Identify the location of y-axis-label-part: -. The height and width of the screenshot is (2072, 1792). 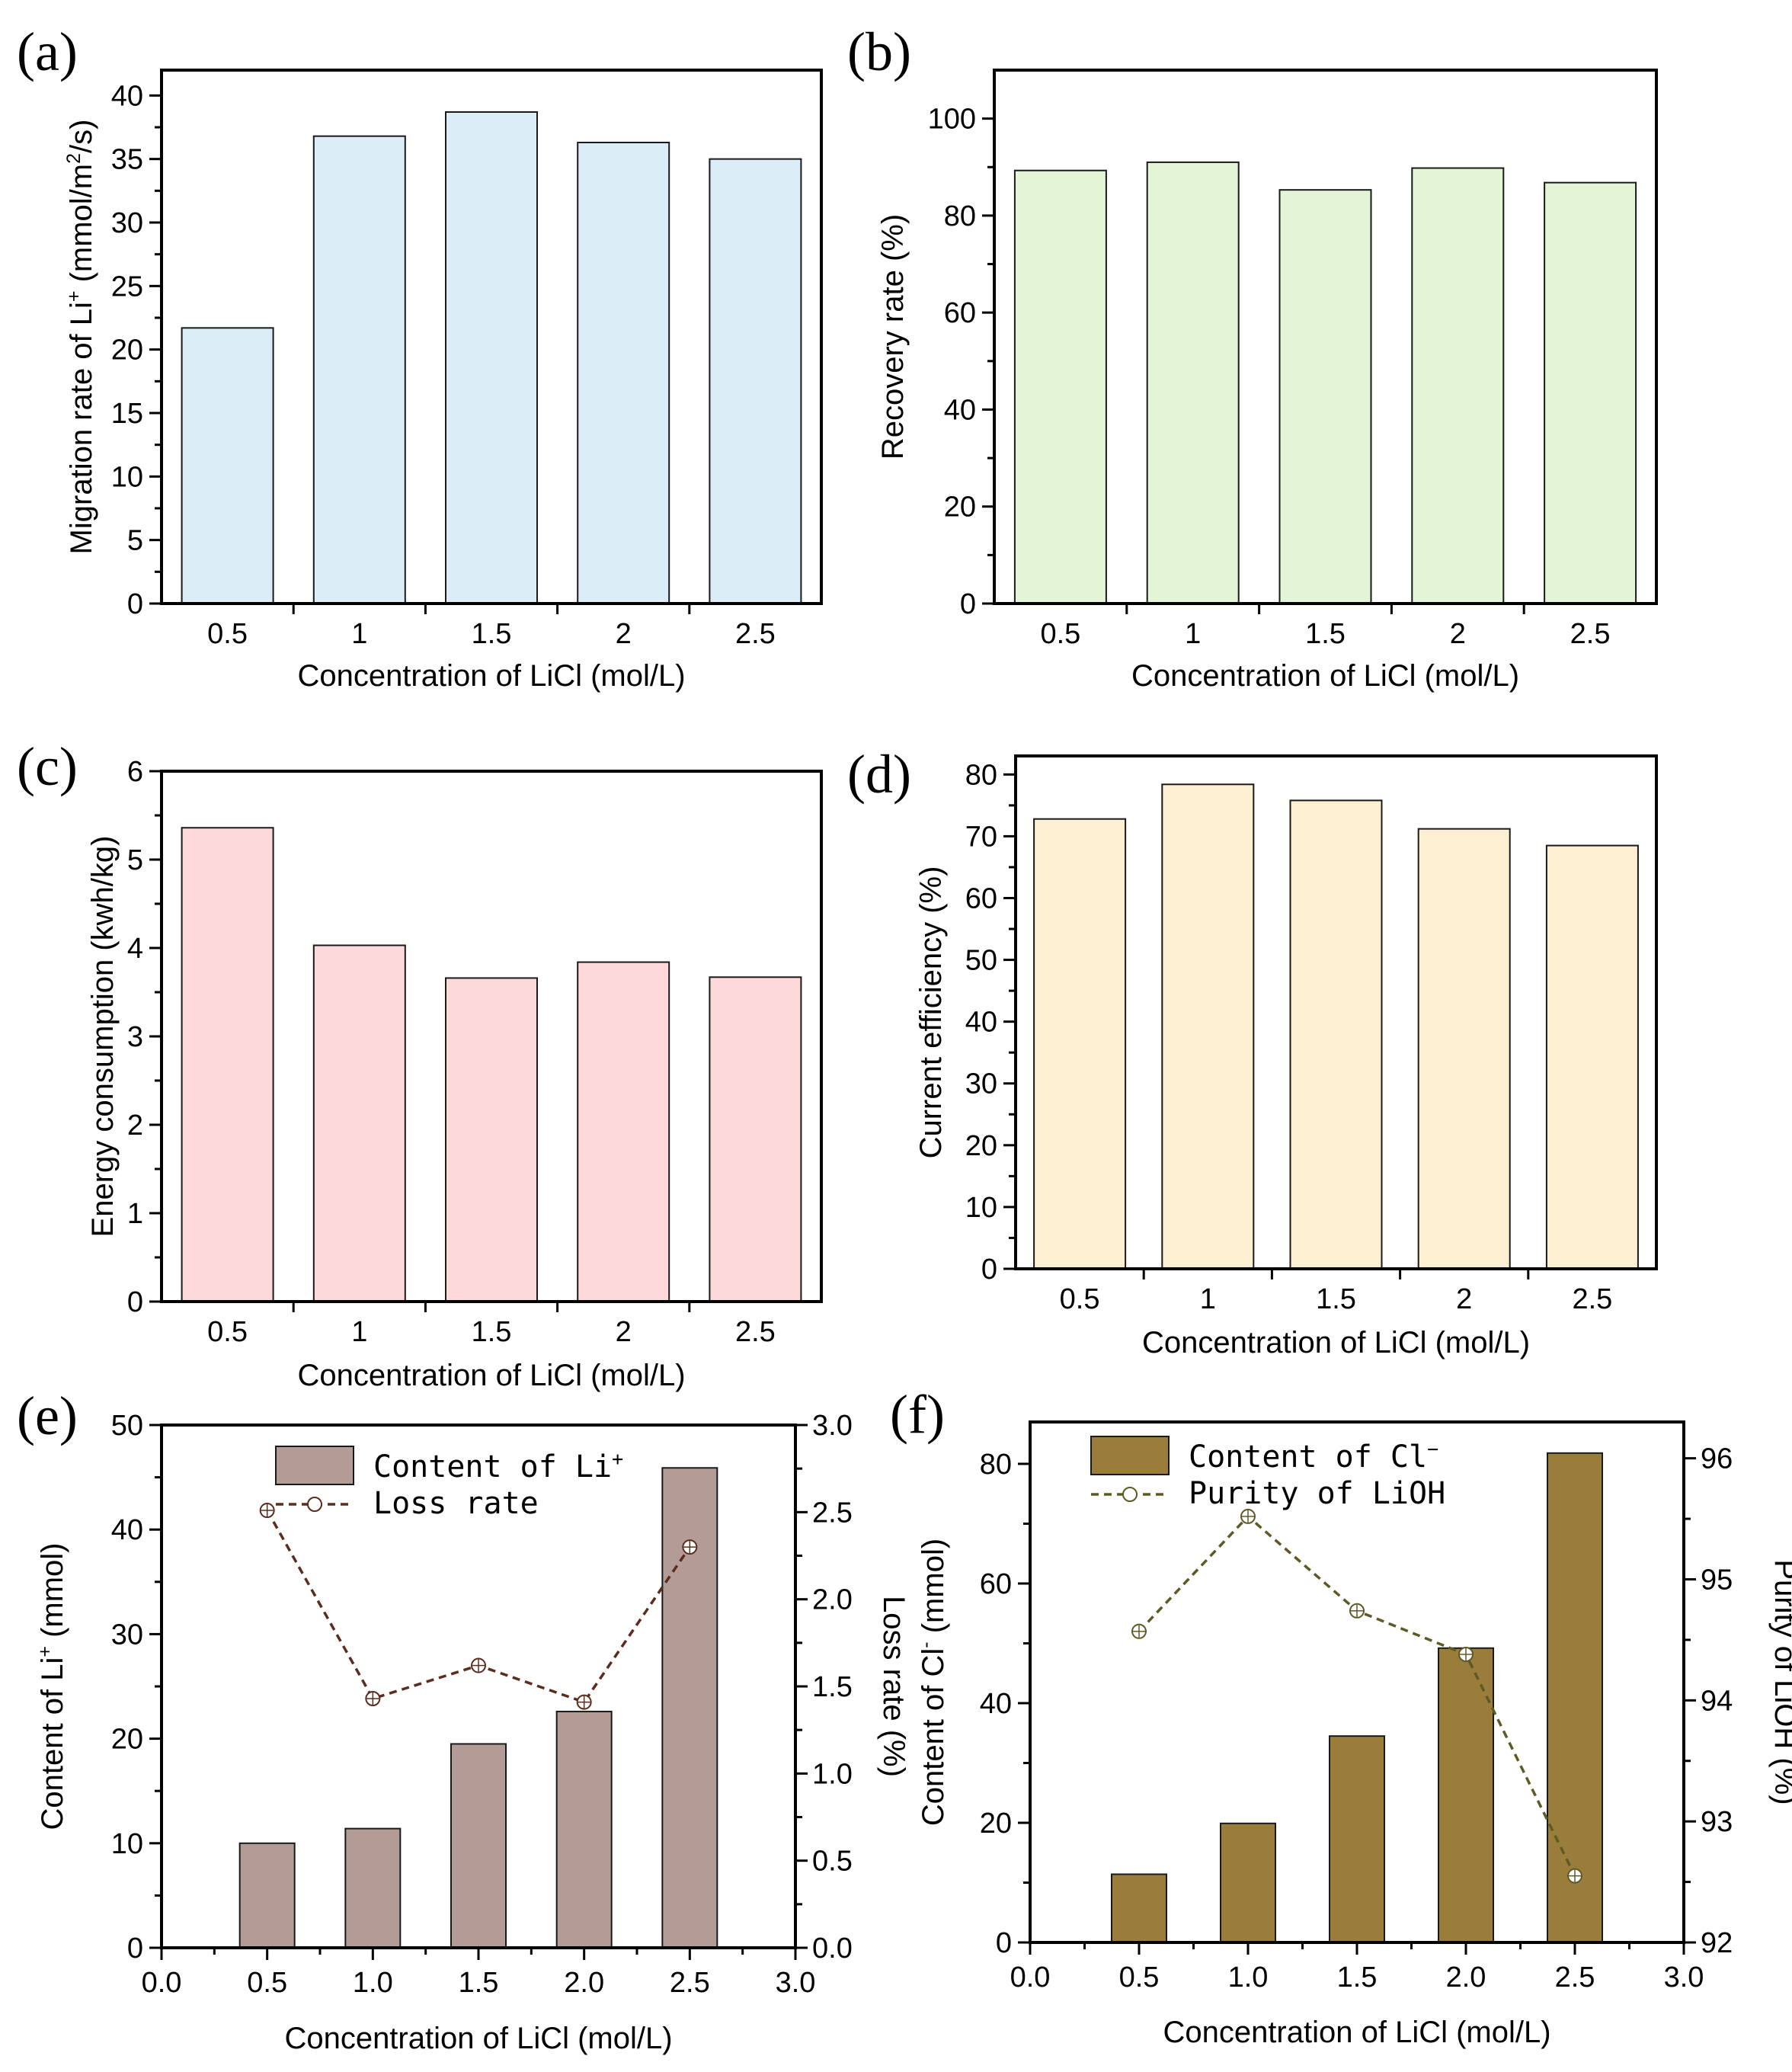
(925, 1644).